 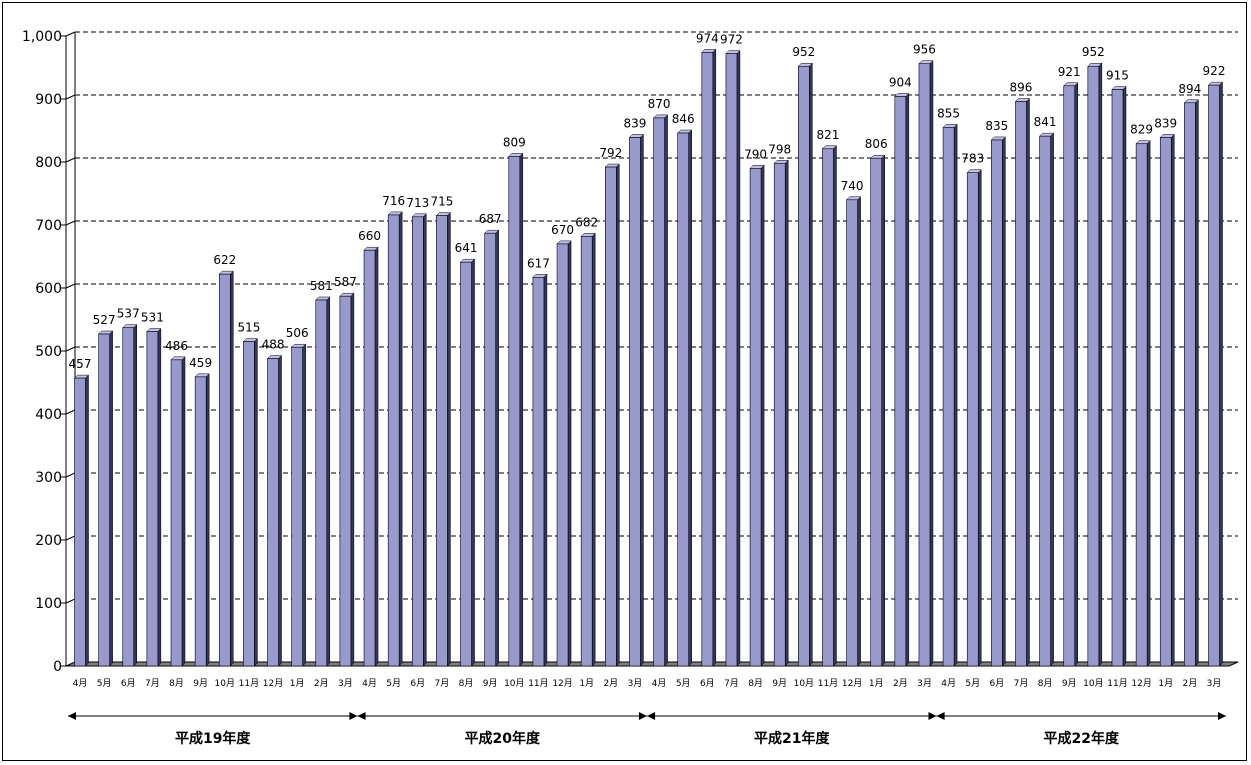 What do you see at coordinates (514, 142) in the screenshot?
I see `data-label: 809` at bounding box center [514, 142].